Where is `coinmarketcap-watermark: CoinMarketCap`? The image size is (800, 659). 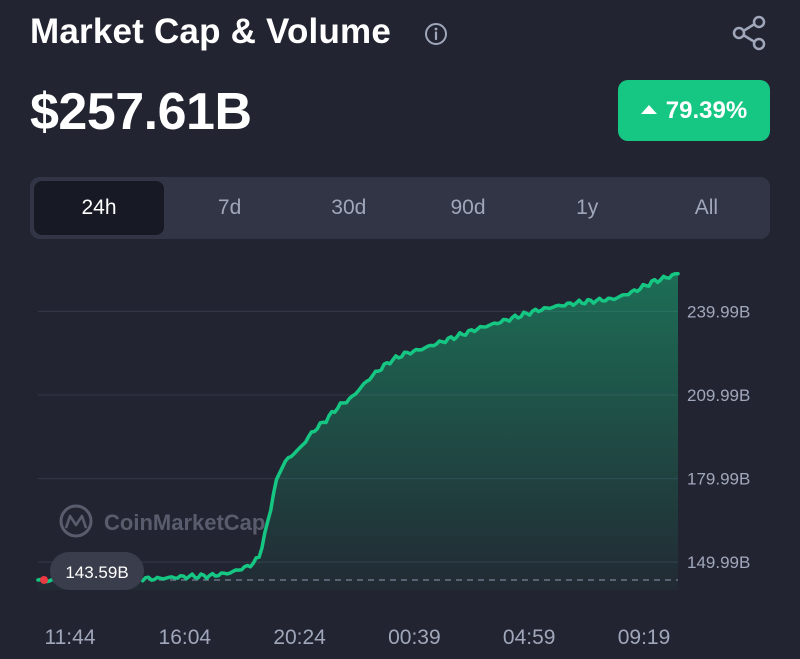 coinmarketcap-watermark: CoinMarketCap is located at coordinates (162, 521).